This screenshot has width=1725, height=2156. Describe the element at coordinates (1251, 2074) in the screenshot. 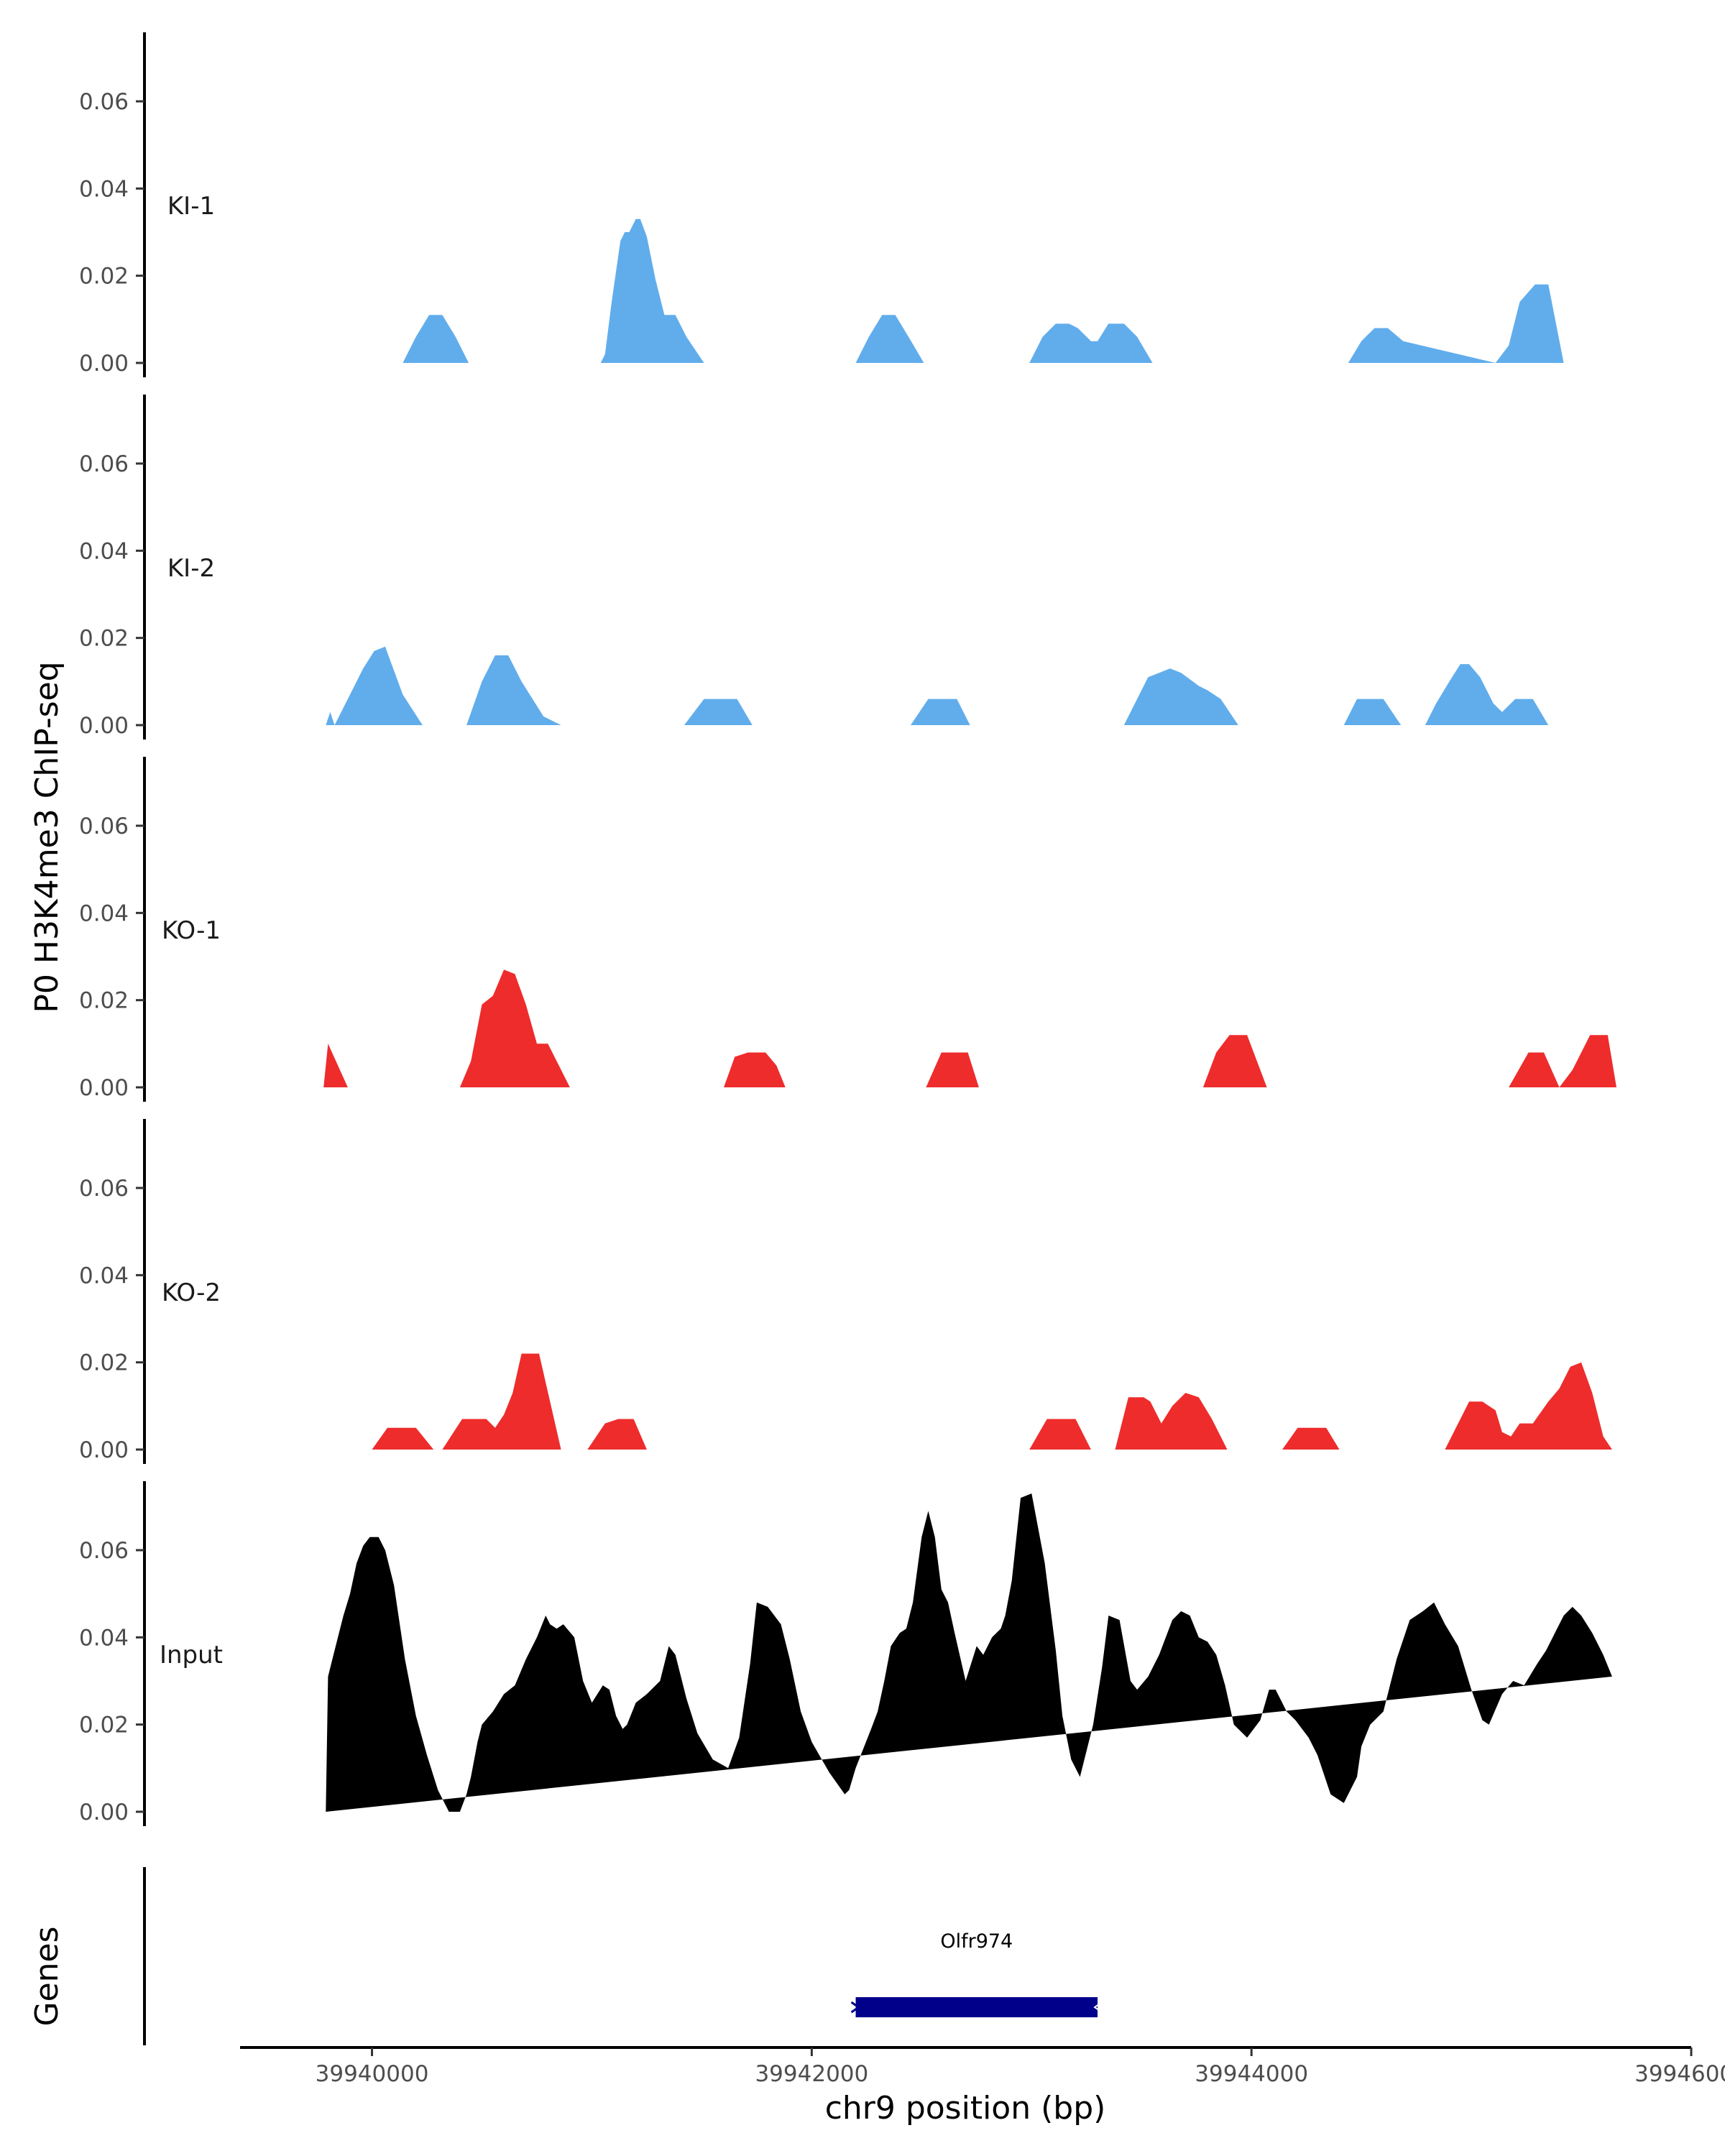

I see `x-tick-label: 39944000` at that location.